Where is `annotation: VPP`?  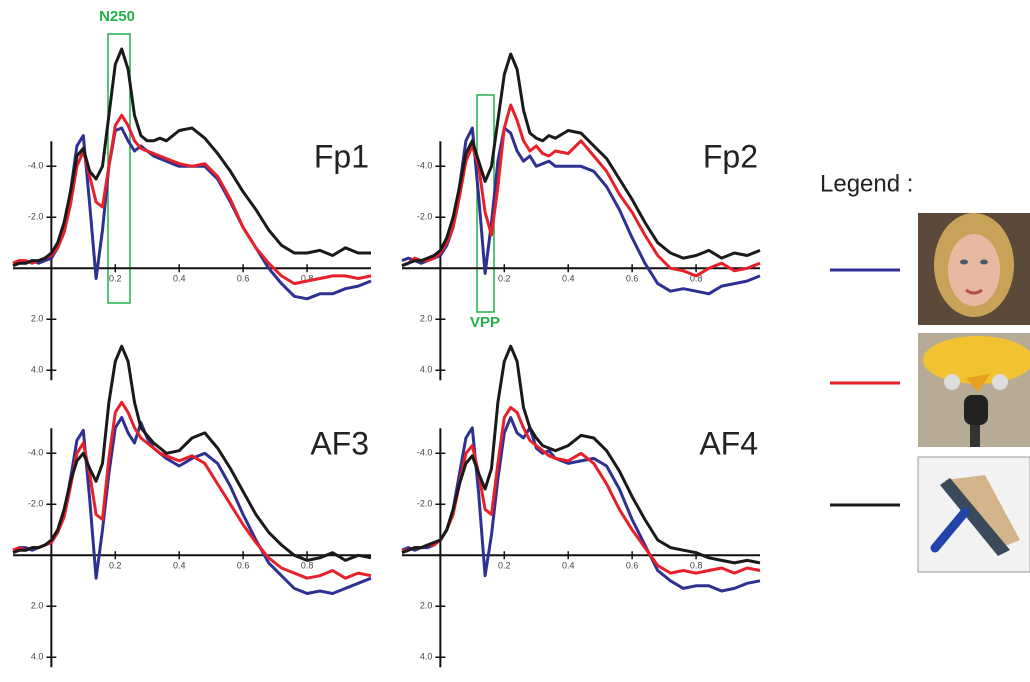
annotation: VPP is located at coordinates (485, 322).